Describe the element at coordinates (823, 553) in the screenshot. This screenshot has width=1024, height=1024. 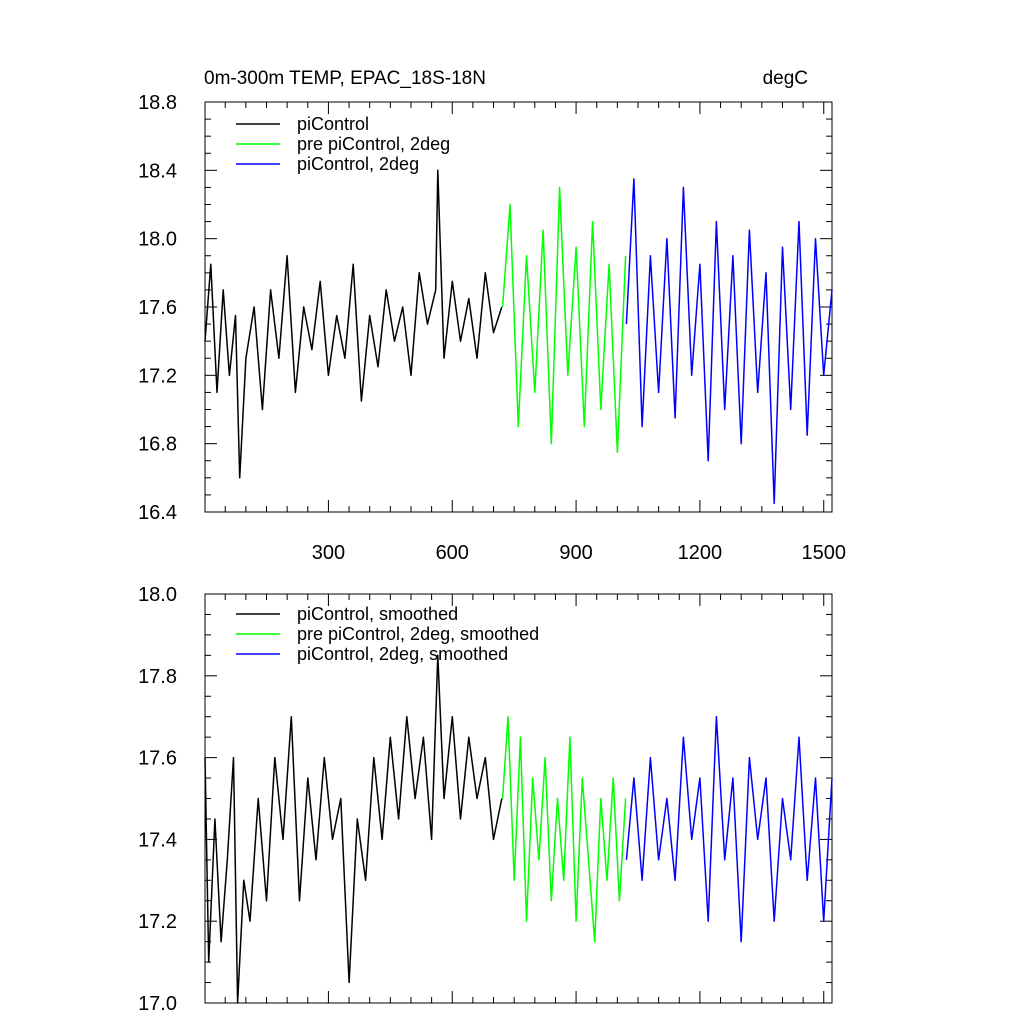
I see `x-tick-label: 1500` at that location.